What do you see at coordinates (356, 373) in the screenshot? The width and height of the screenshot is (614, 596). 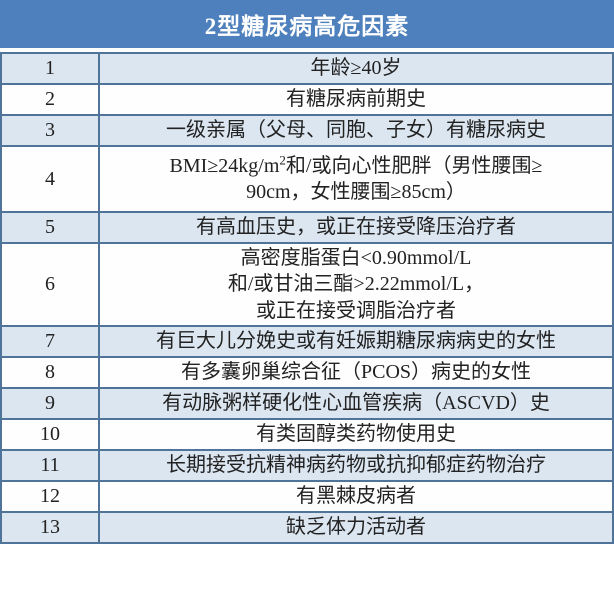 I see `risk-factor-cell: 有多囊卵巢综合征（PCOS）病史的女性` at bounding box center [356, 373].